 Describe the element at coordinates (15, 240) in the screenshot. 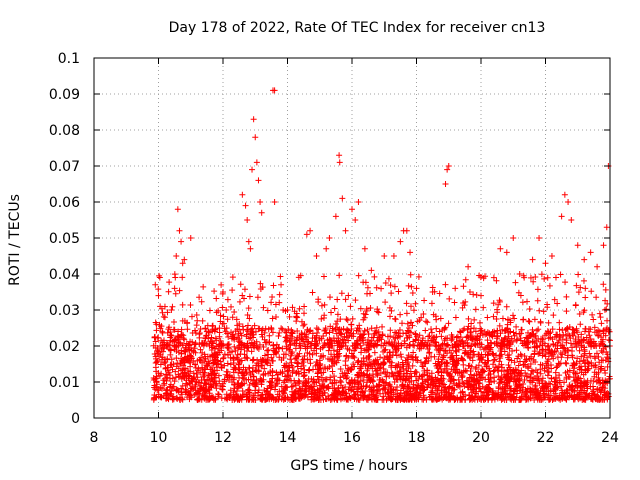

I see `y-axis-label: ROTI / TECUs` at that location.